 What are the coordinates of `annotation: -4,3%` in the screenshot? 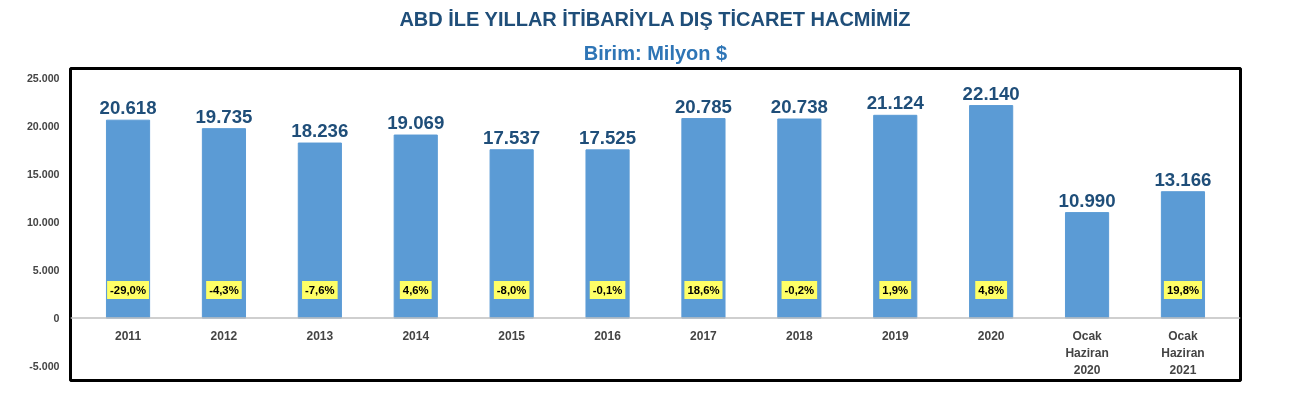 It's located at (224, 290).